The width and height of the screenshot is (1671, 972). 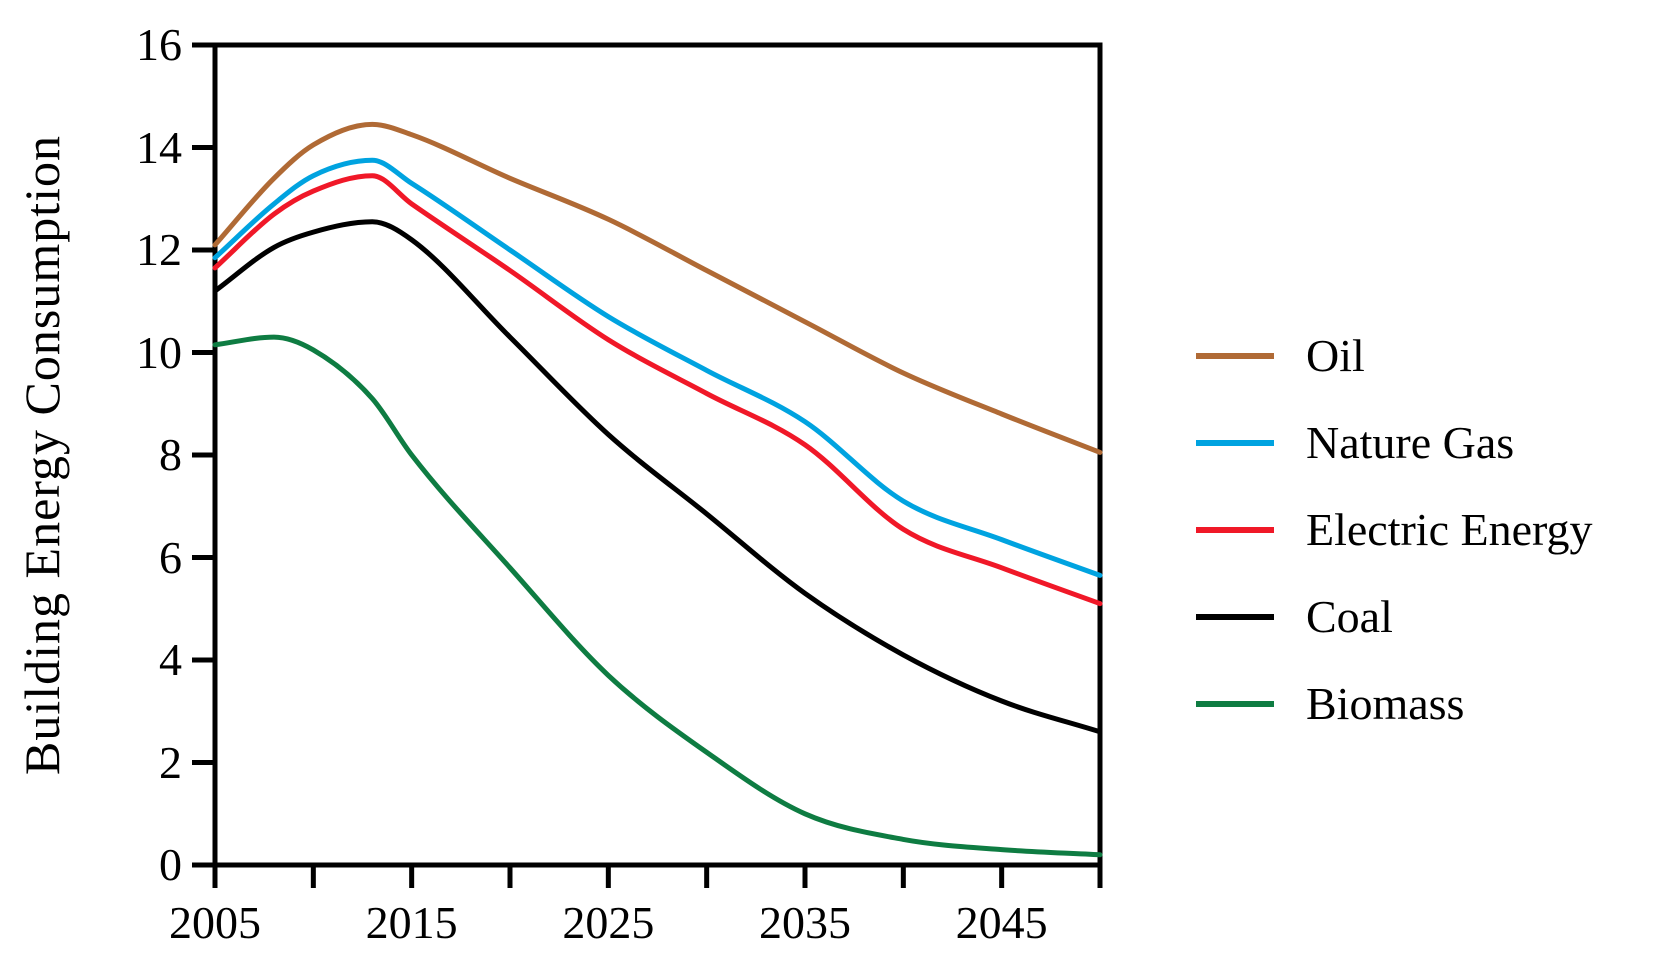 What do you see at coordinates (159, 352) in the screenshot?
I see `y-tick-label: 10` at bounding box center [159, 352].